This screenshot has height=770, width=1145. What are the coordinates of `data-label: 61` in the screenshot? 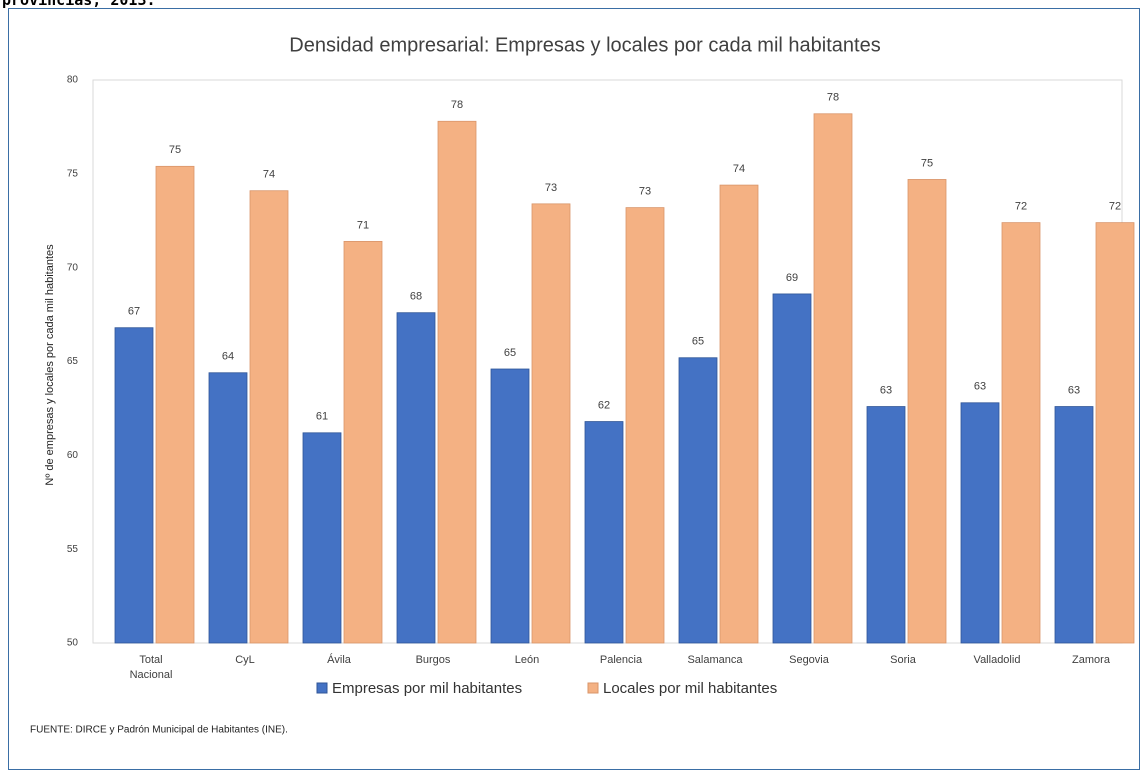 It's located at (322, 417).